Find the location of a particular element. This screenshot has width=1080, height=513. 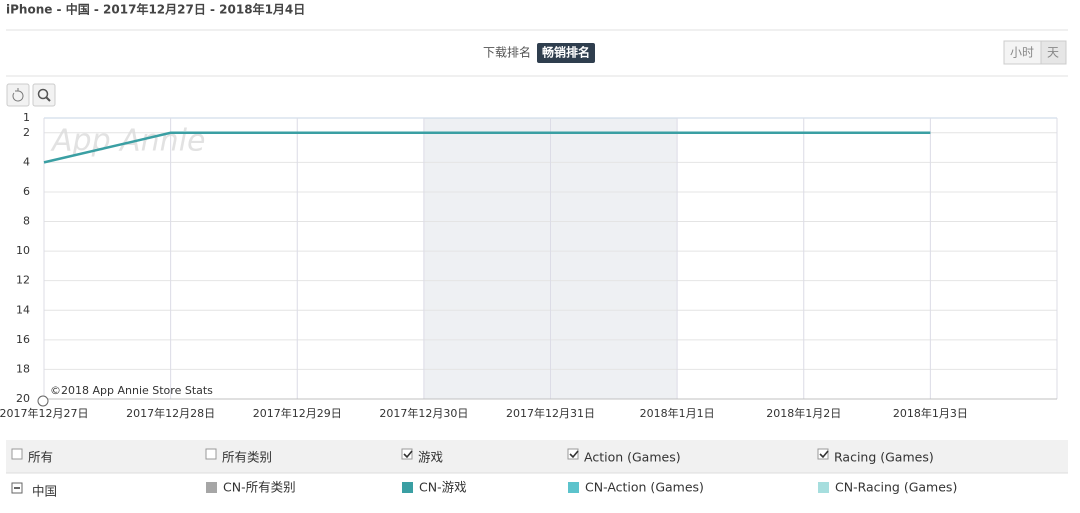

hour-label: 小时 is located at coordinates (1022, 53).